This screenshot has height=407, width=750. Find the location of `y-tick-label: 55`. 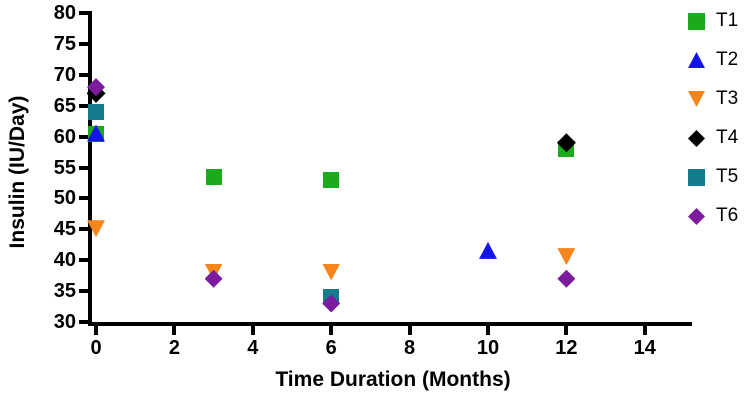

y-tick-label: 55 is located at coordinates (64, 167).